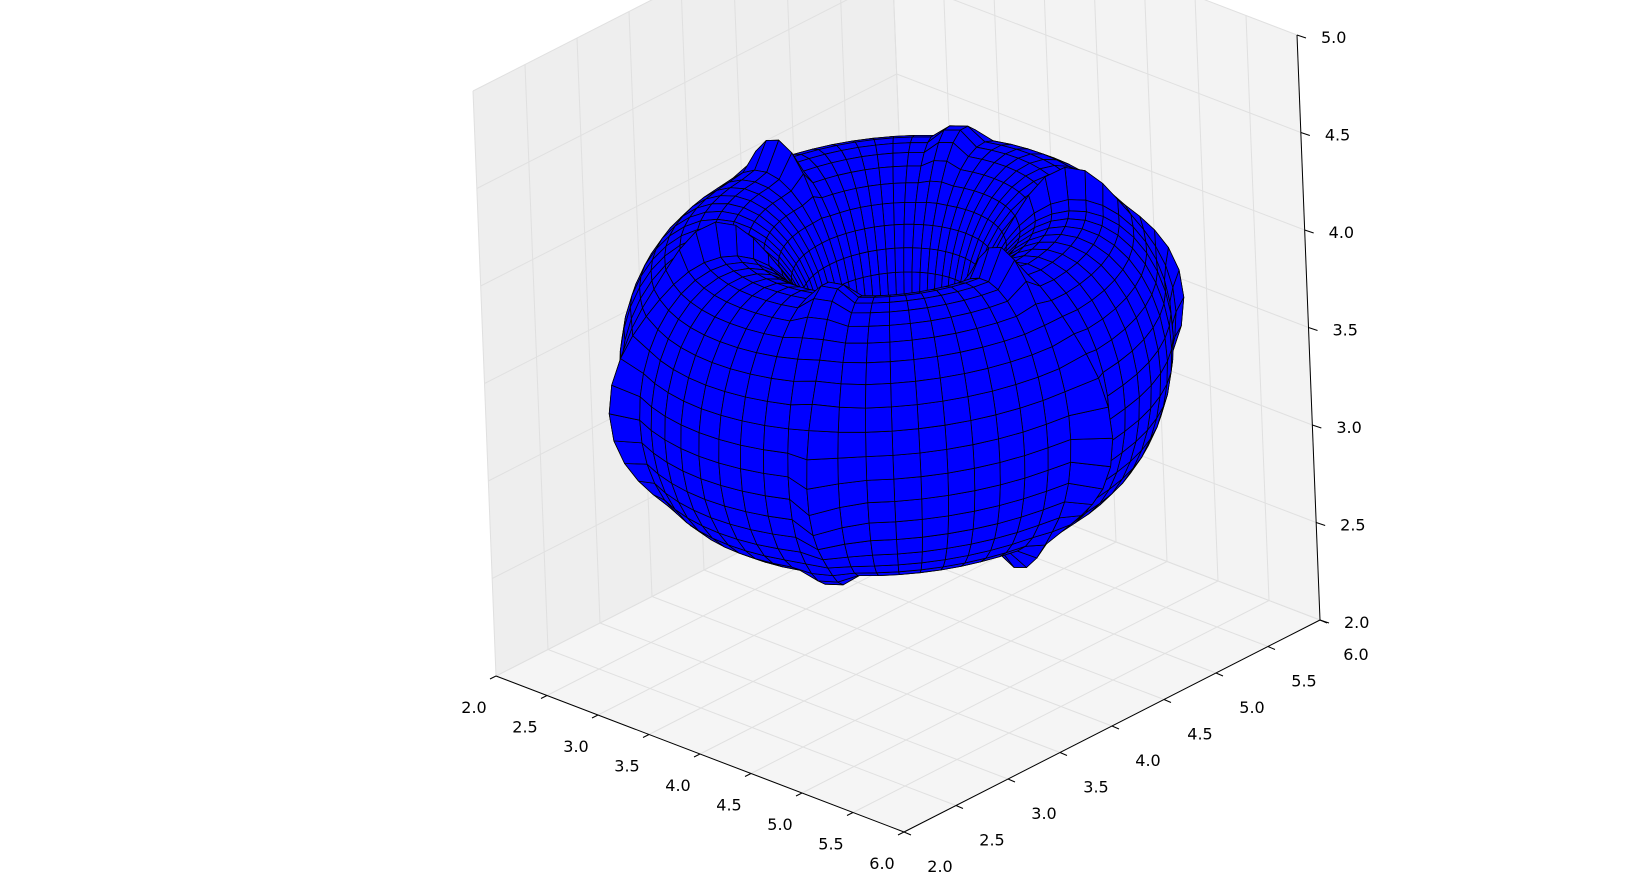  Describe the element at coordinates (1352, 525) in the screenshot. I see `z-tick-label: 2.5` at that location.